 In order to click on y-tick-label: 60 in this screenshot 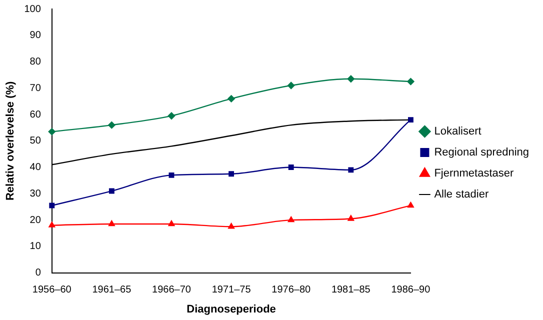, I will do `click(36, 114)`.